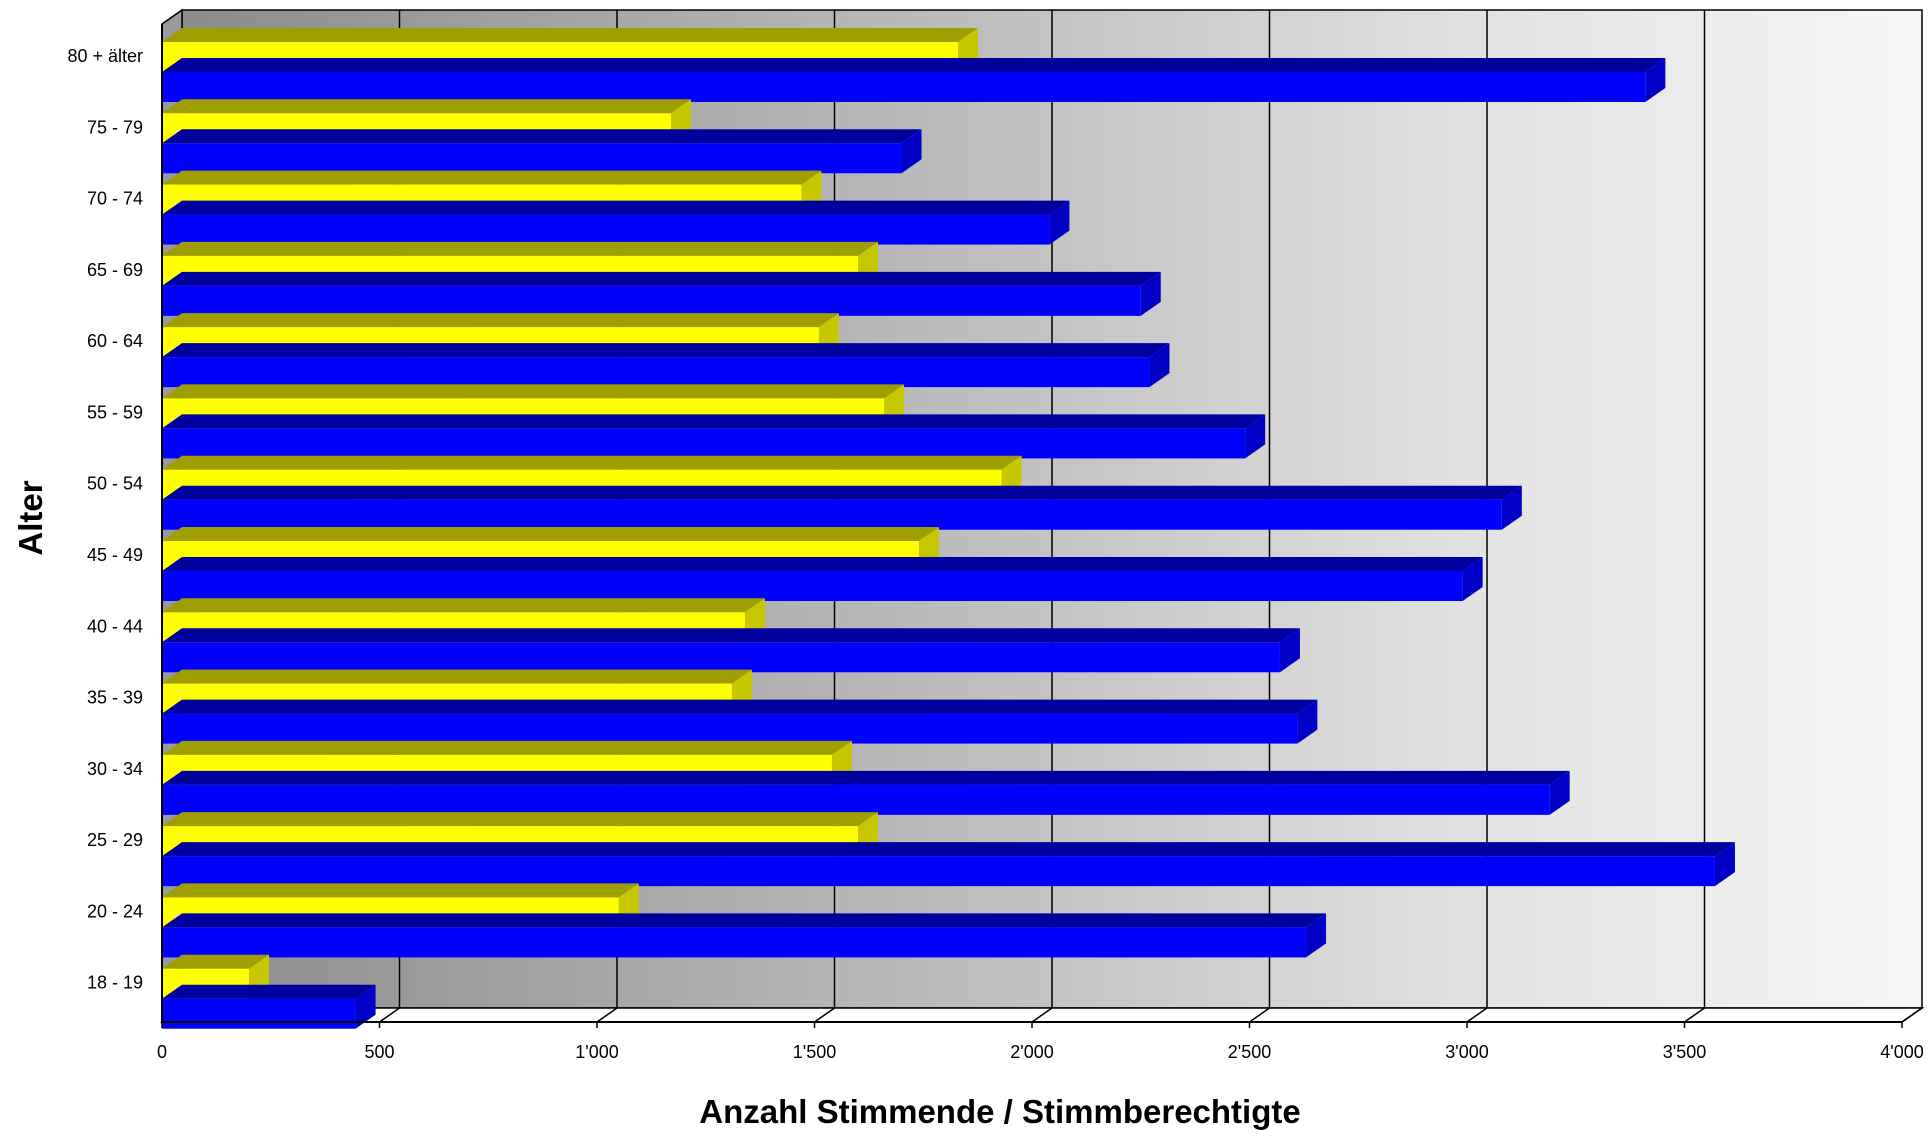 The height and width of the screenshot is (1140, 1932). What do you see at coordinates (115, 626) in the screenshot?
I see `y-category-label: 40 - 44` at bounding box center [115, 626].